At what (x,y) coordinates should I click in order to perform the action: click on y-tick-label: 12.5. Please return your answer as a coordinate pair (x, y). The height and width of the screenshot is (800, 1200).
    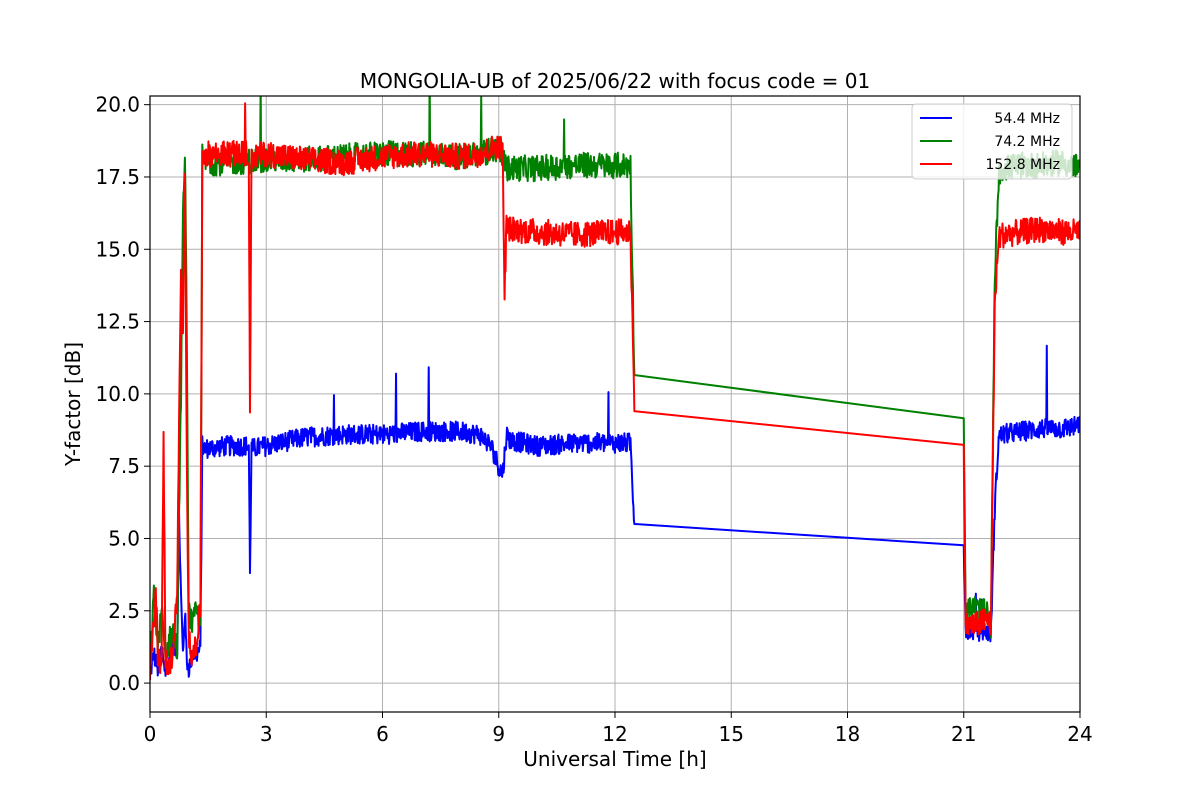
    Looking at the image, I should click on (117, 322).